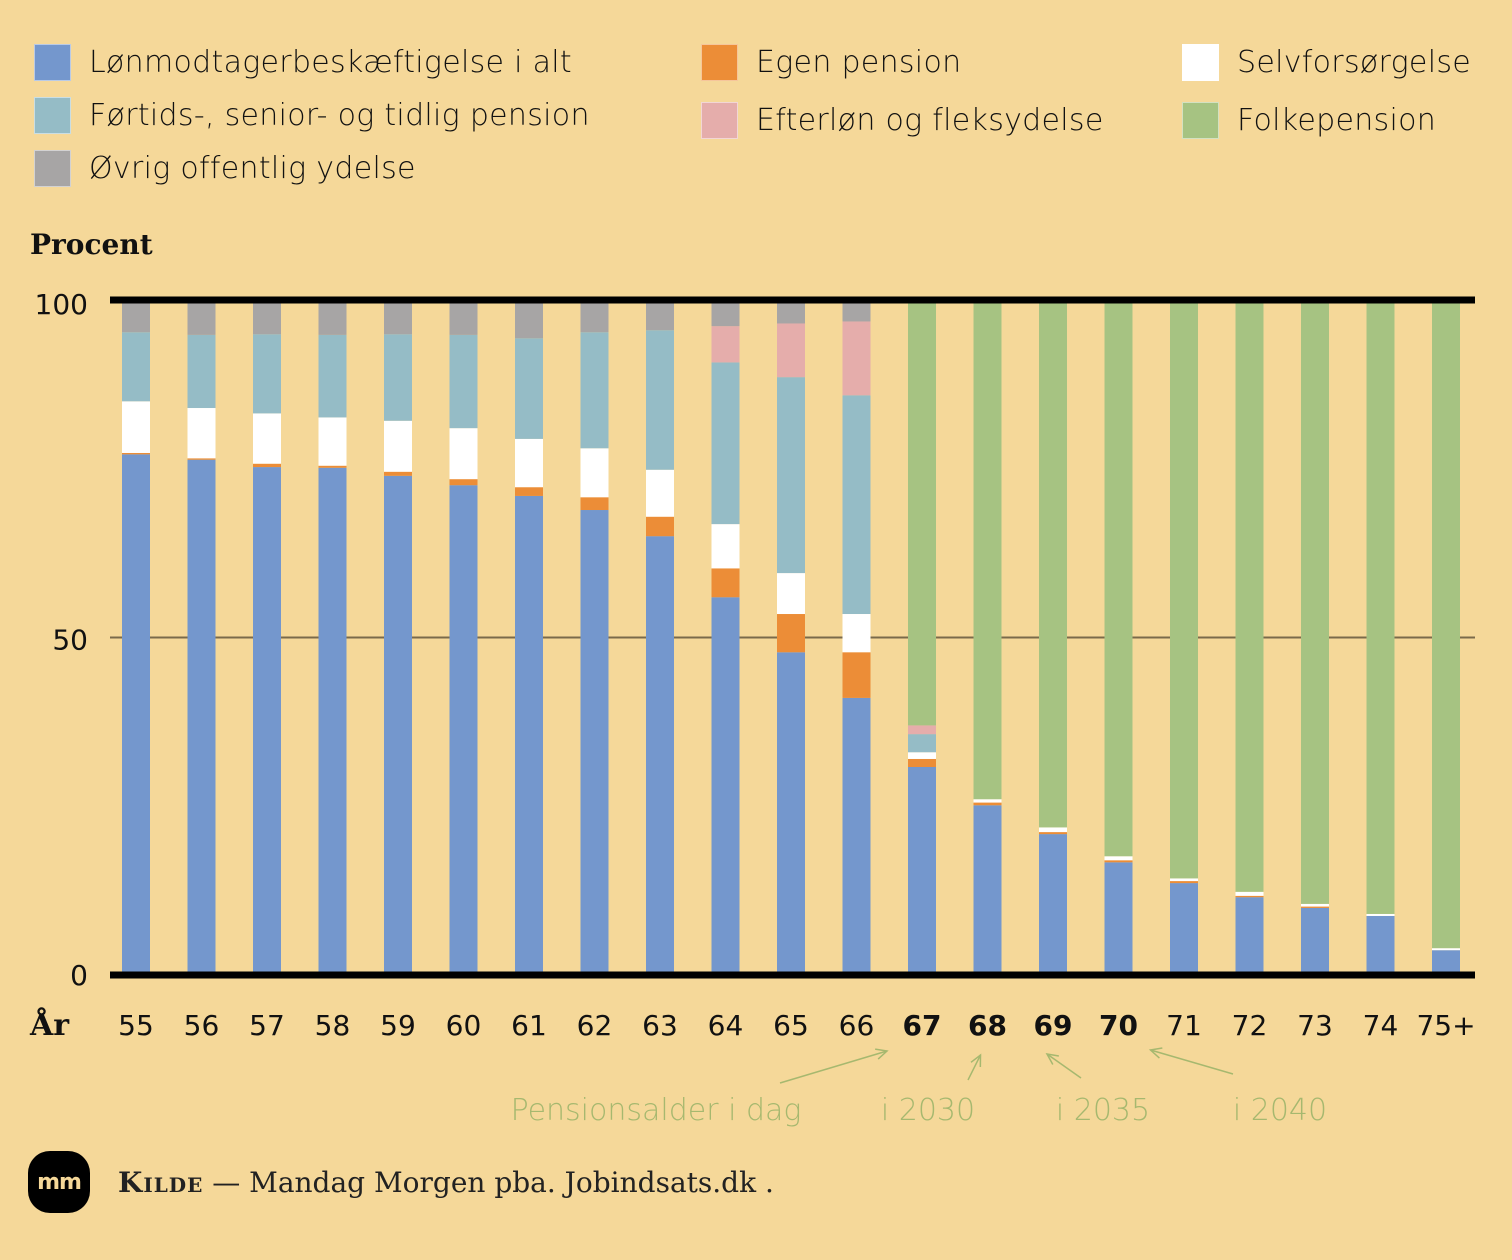 This screenshot has width=1512, height=1260. Describe the element at coordinates (330, 62) in the screenshot. I see `legend-label: Lønmodtagerbeskæftigelse i alt` at that location.